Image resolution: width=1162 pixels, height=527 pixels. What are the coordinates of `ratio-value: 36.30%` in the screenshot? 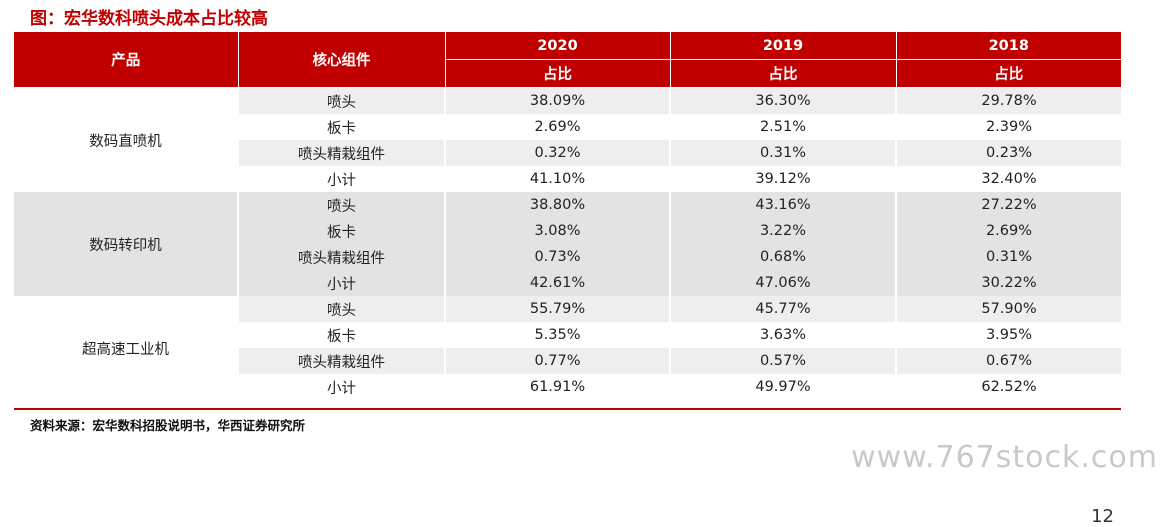 It's located at (783, 100).